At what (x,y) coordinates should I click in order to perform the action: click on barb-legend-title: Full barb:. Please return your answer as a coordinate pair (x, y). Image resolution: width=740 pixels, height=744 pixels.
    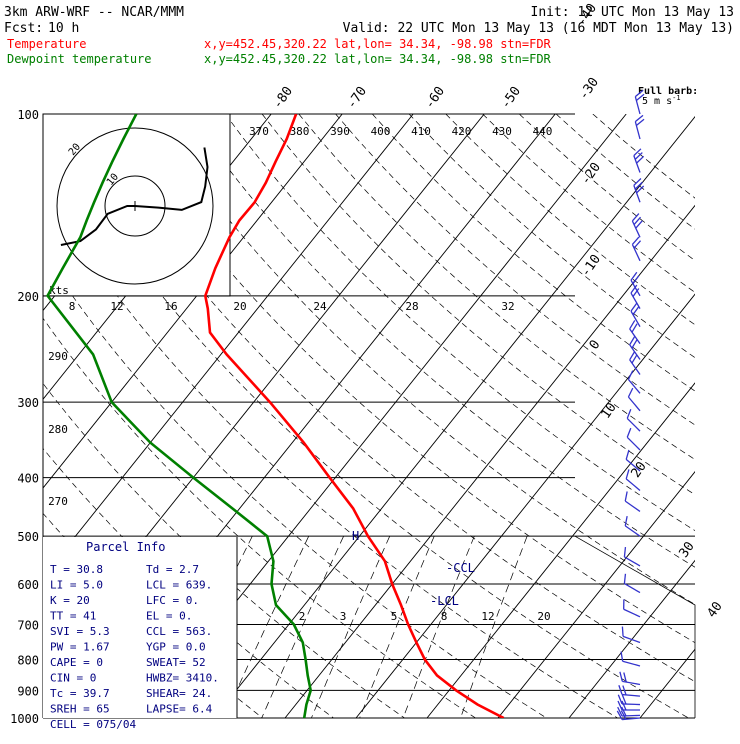
    Looking at the image, I should click on (668, 91).